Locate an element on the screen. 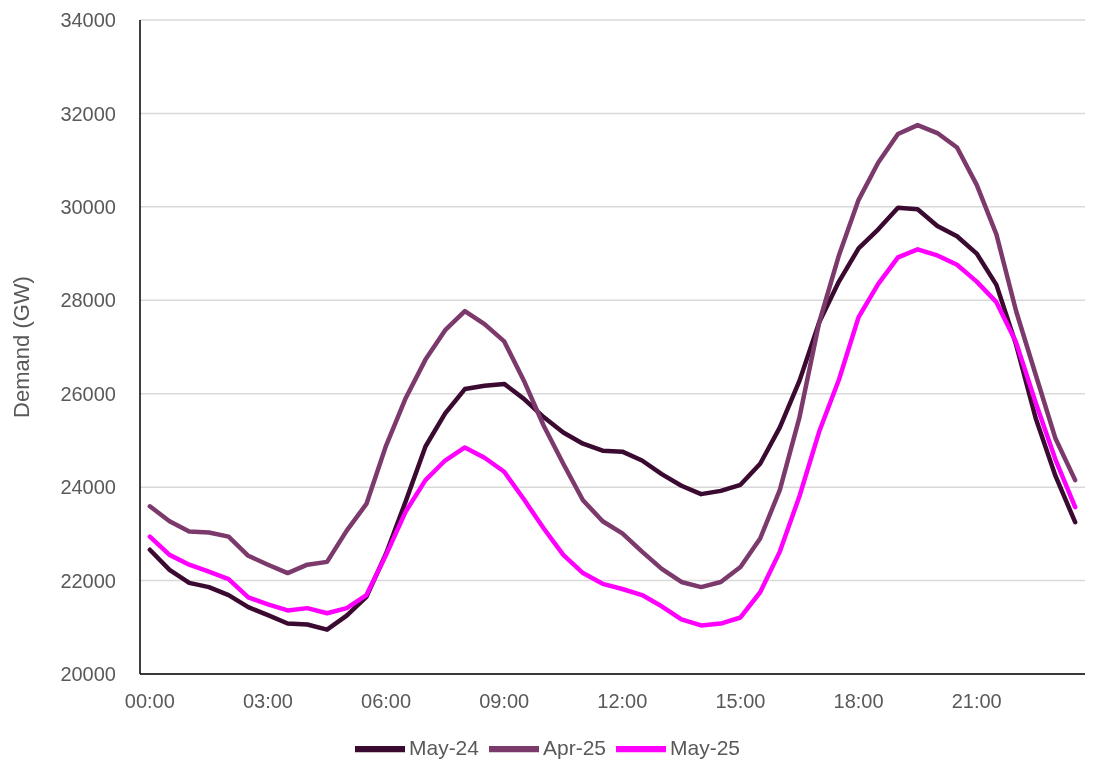 The image size is (1094, 779). x-tick-label: 12:00 is located at coordinates (622, 701).